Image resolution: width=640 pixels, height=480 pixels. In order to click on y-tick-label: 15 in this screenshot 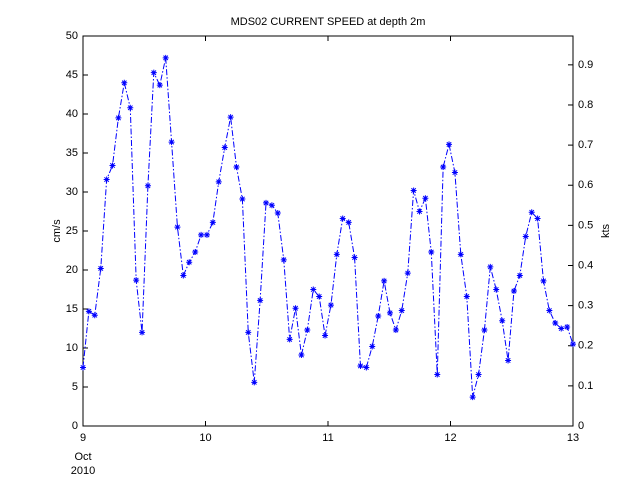, I will do `click(72, 309)`.